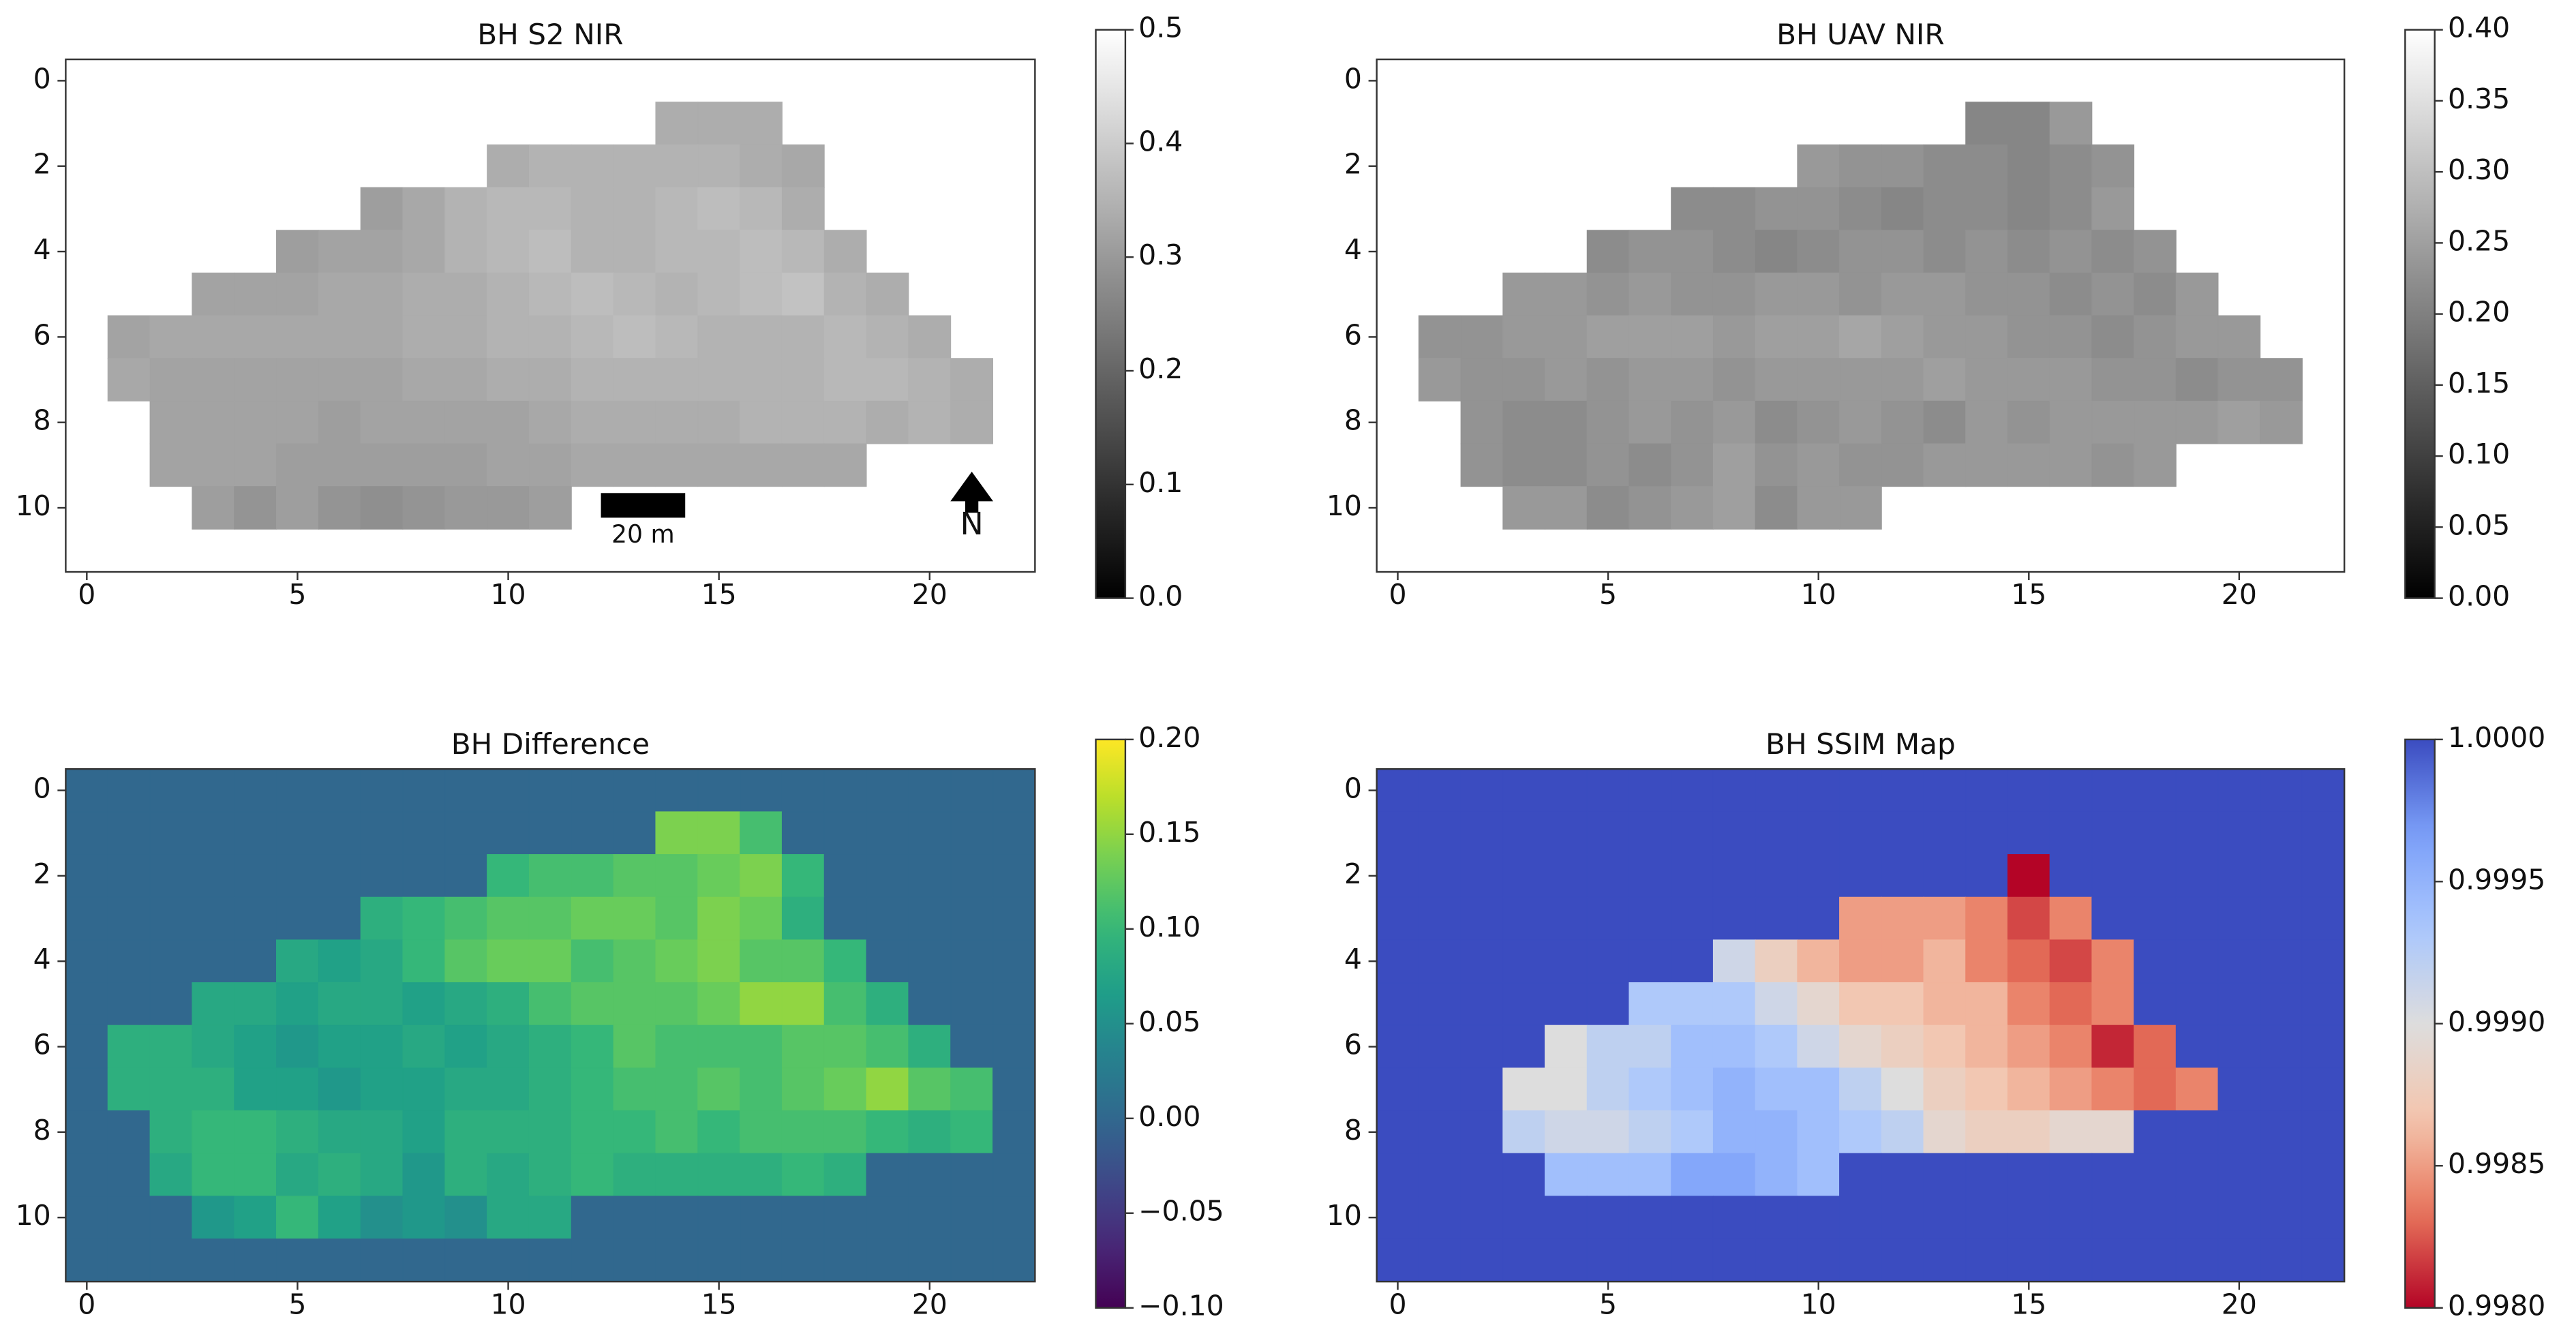 Image resolution: width=2576 pixels, height=1336 pixels. What do you see at coordinates (1353, 959) in the screenshot?
I see `y-tick-label: 4` at bounding box center [1353, 959].